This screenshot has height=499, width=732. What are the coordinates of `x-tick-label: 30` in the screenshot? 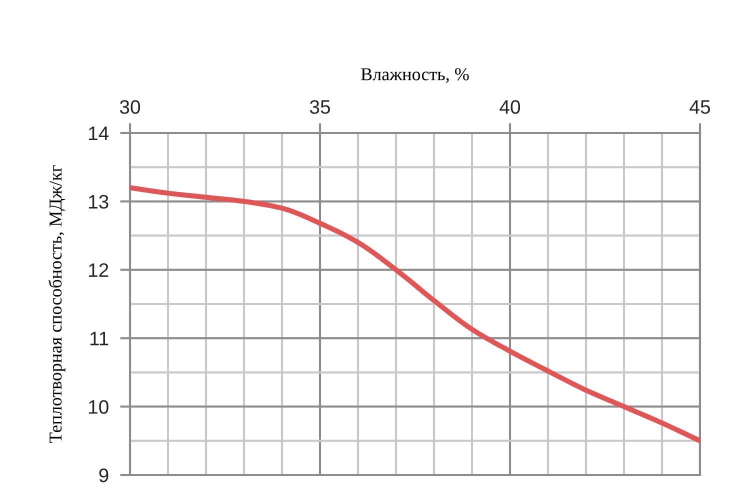 It's located at (130, 107).